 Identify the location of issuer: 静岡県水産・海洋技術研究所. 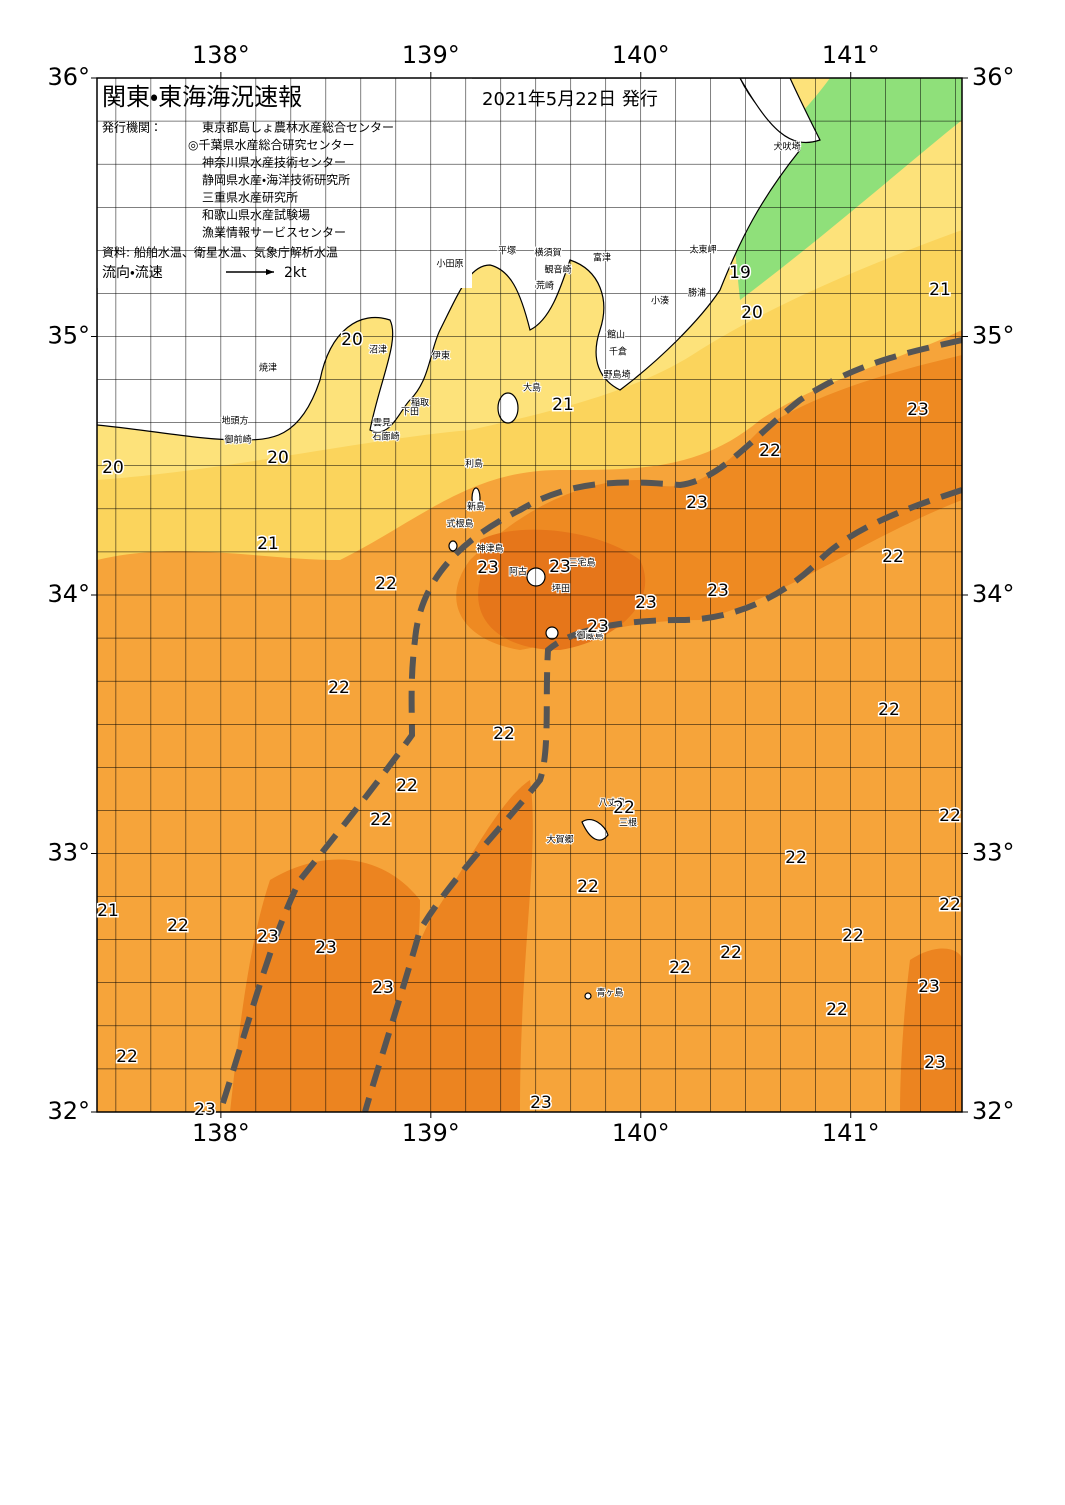
(276, 179).